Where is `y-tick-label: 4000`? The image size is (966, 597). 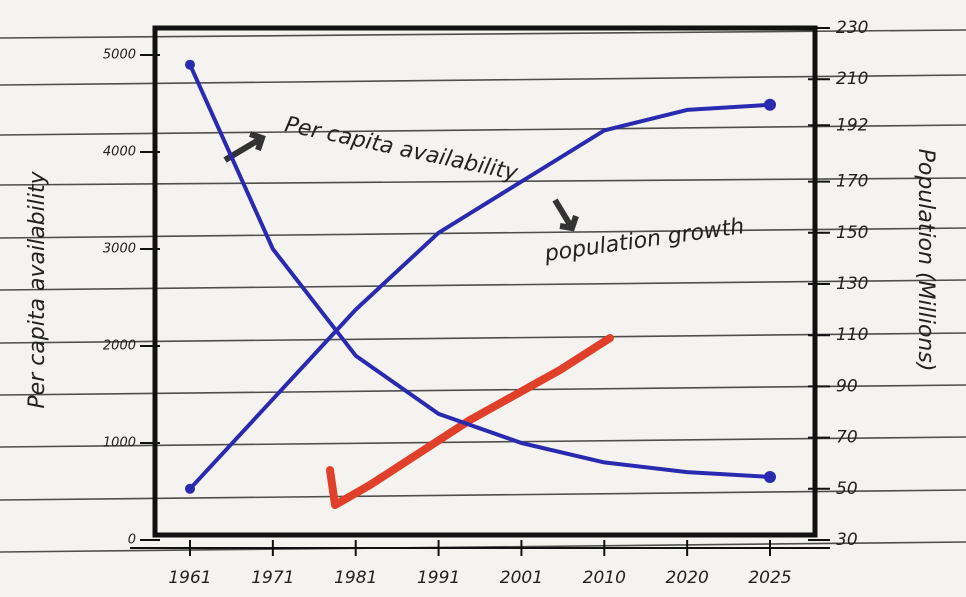
y-tick-label: 4000 is located at coordinates (119, 152).